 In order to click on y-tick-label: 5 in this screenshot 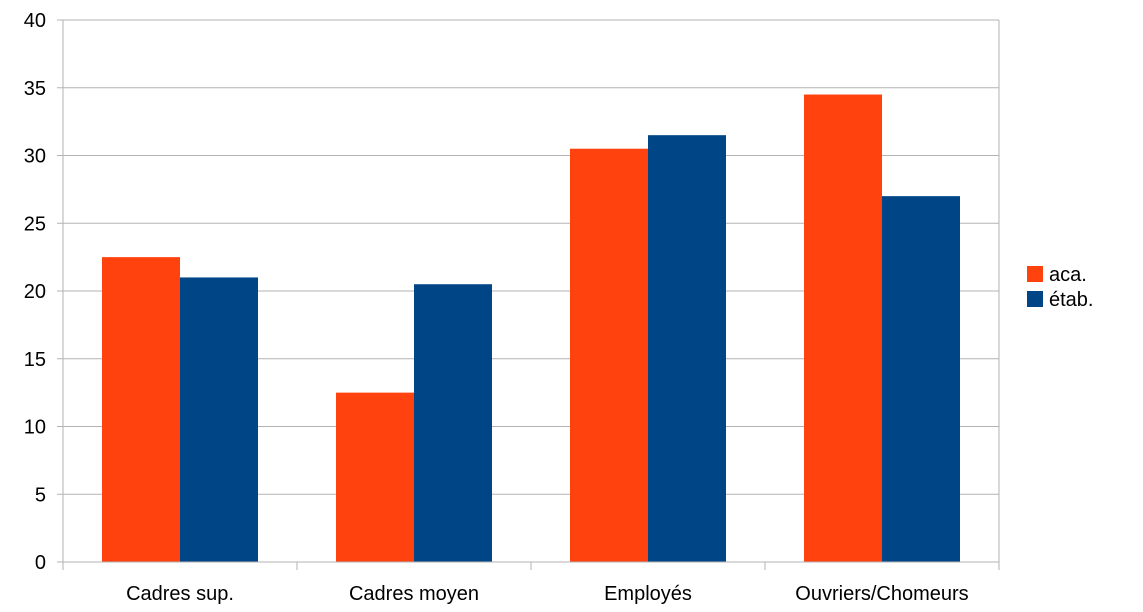, I will do `click(40, 495)`.